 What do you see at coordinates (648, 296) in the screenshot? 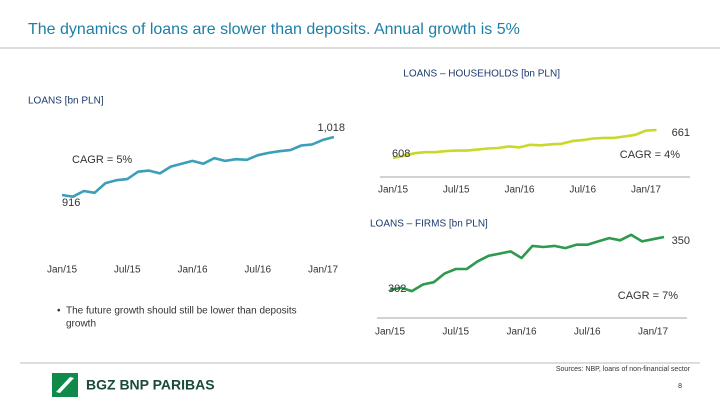
I see `annotation: CAGR = 7%` at bounding box center [648, 296].